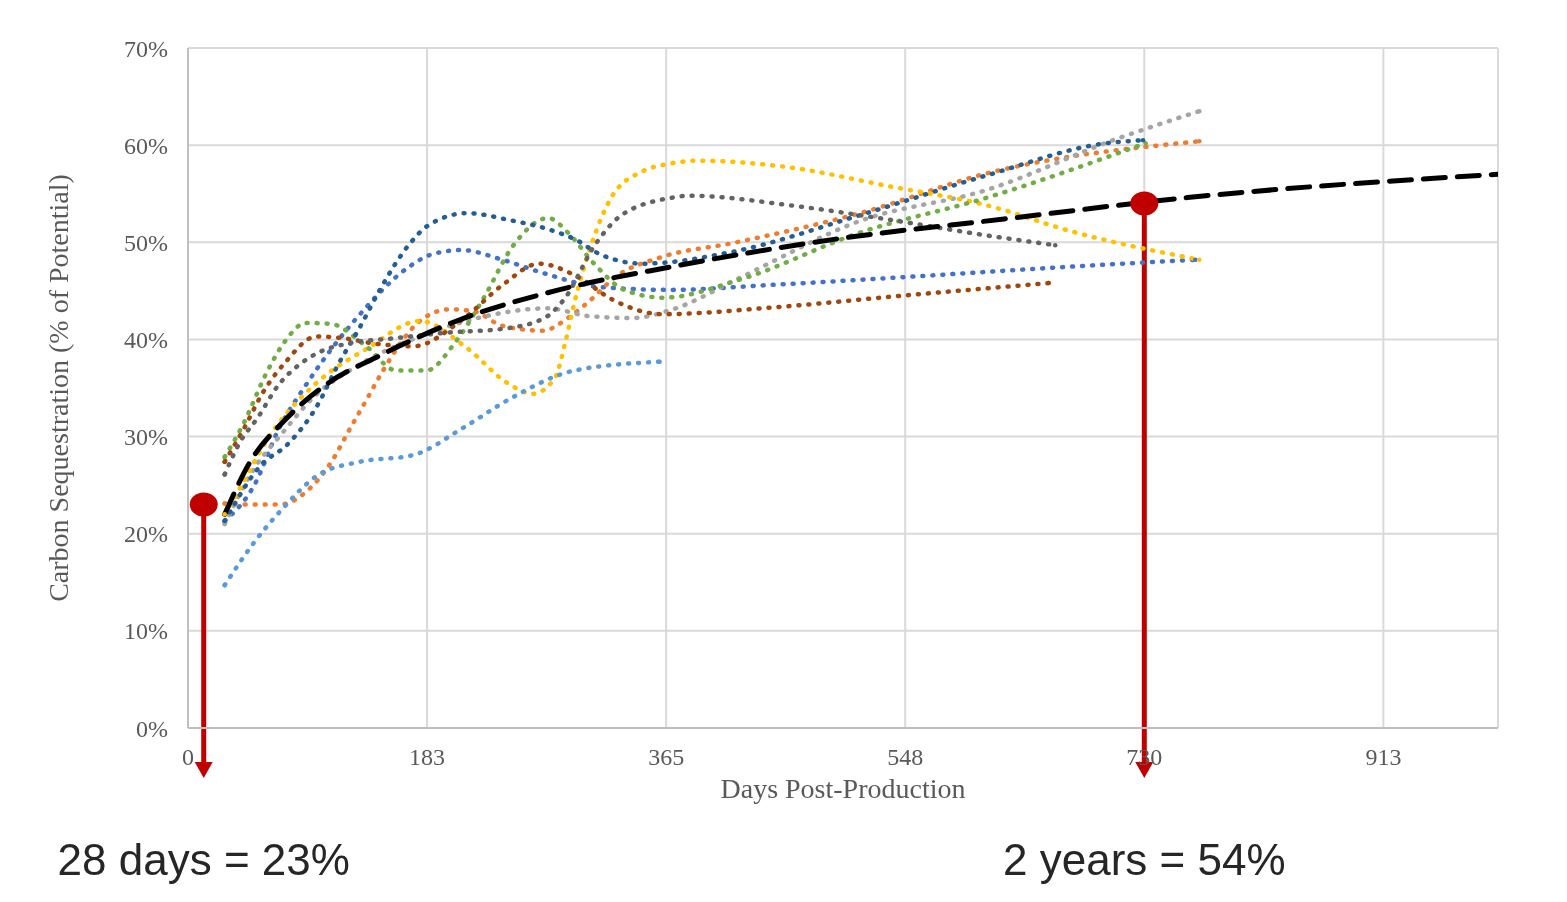  What do you see at coordinates (146, 339) in the screenshot?
I see `y-tick-label: 40%` at bounding box center [146, 339].